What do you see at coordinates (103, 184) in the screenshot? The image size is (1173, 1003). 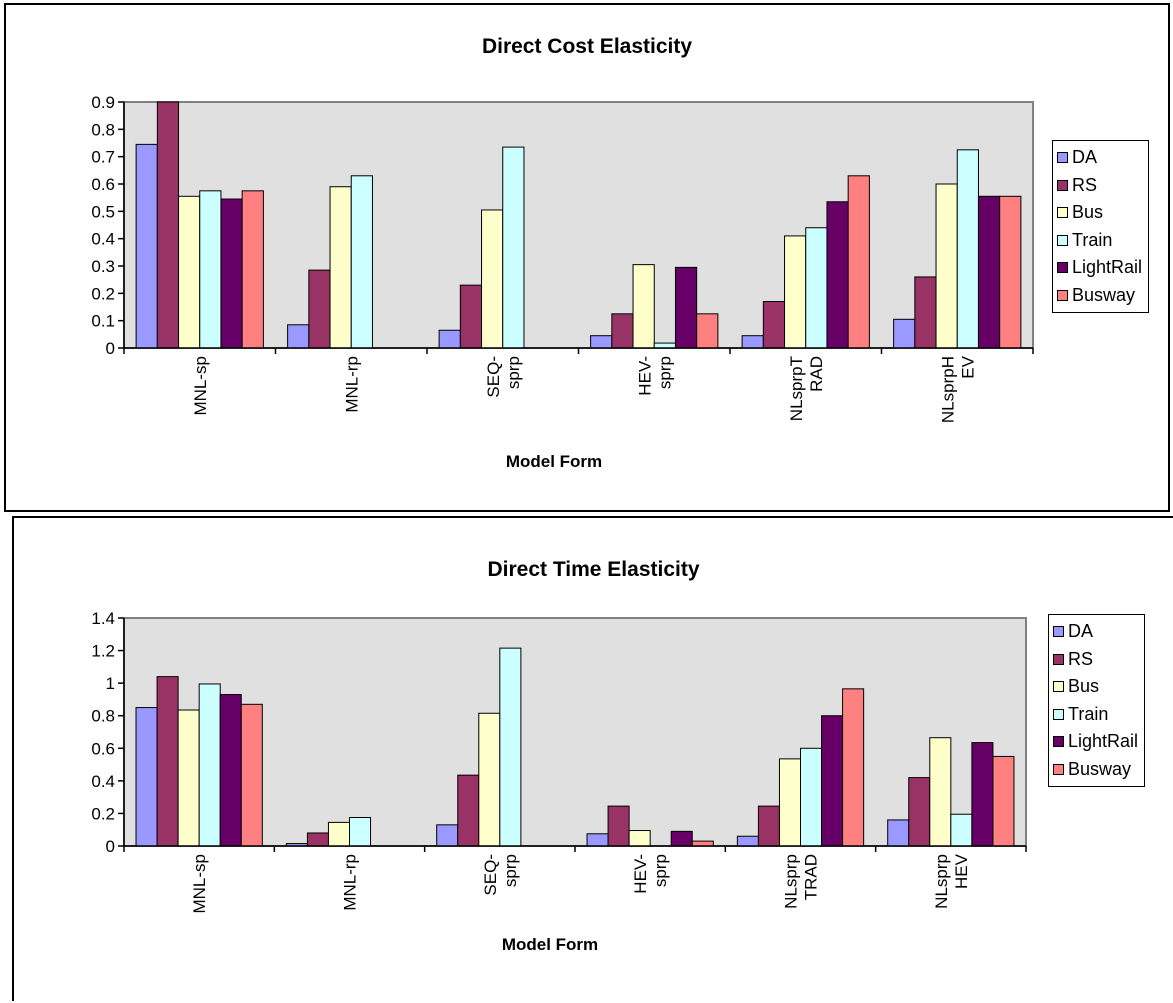 I see `y-tick-label: 0.6` at bounding box center [103, 184].